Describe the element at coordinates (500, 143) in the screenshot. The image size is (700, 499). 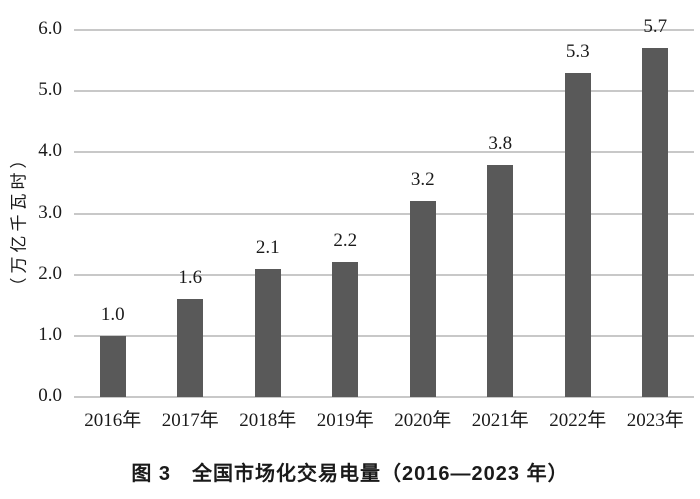
I see `data-label: 3.8` at that location.